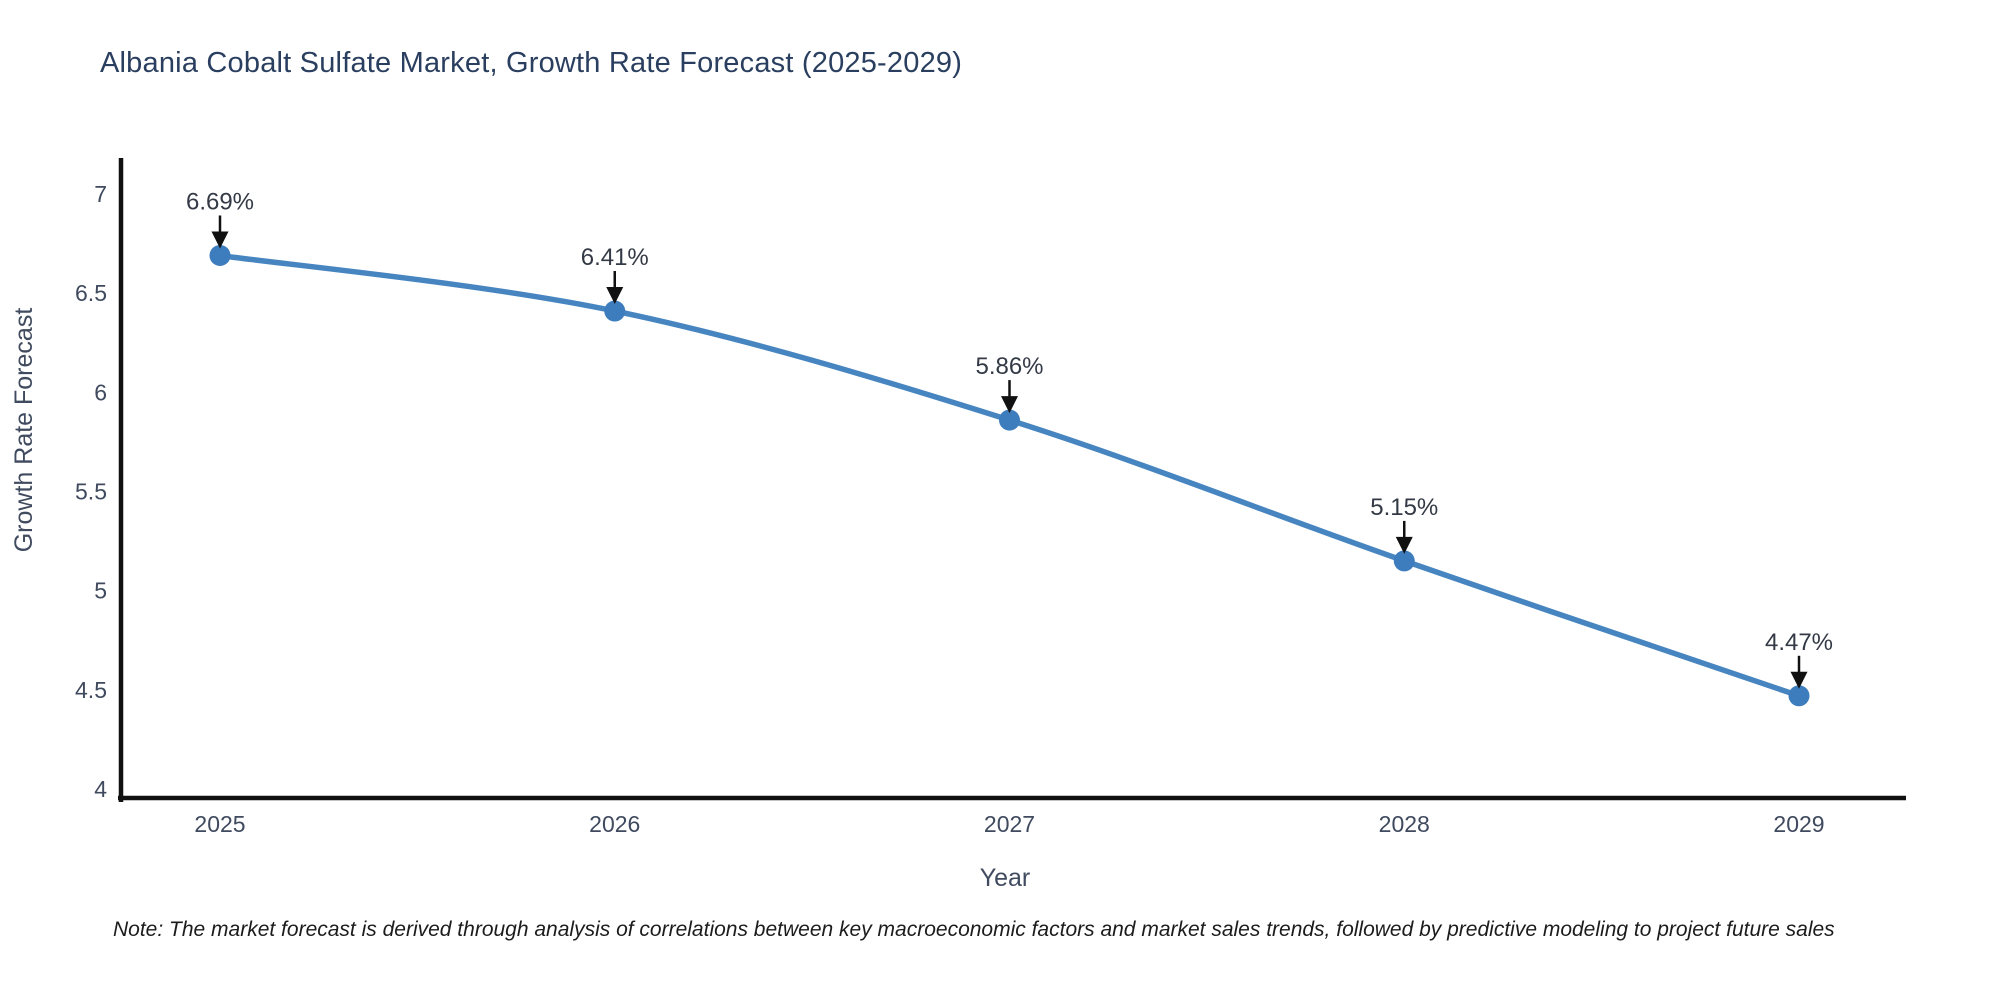 The width and height of the screenshot is (2000, 1000). Describe the element at coordinates (100, 591) in the screenshot. I see `y-tick-label: 5` at that location.